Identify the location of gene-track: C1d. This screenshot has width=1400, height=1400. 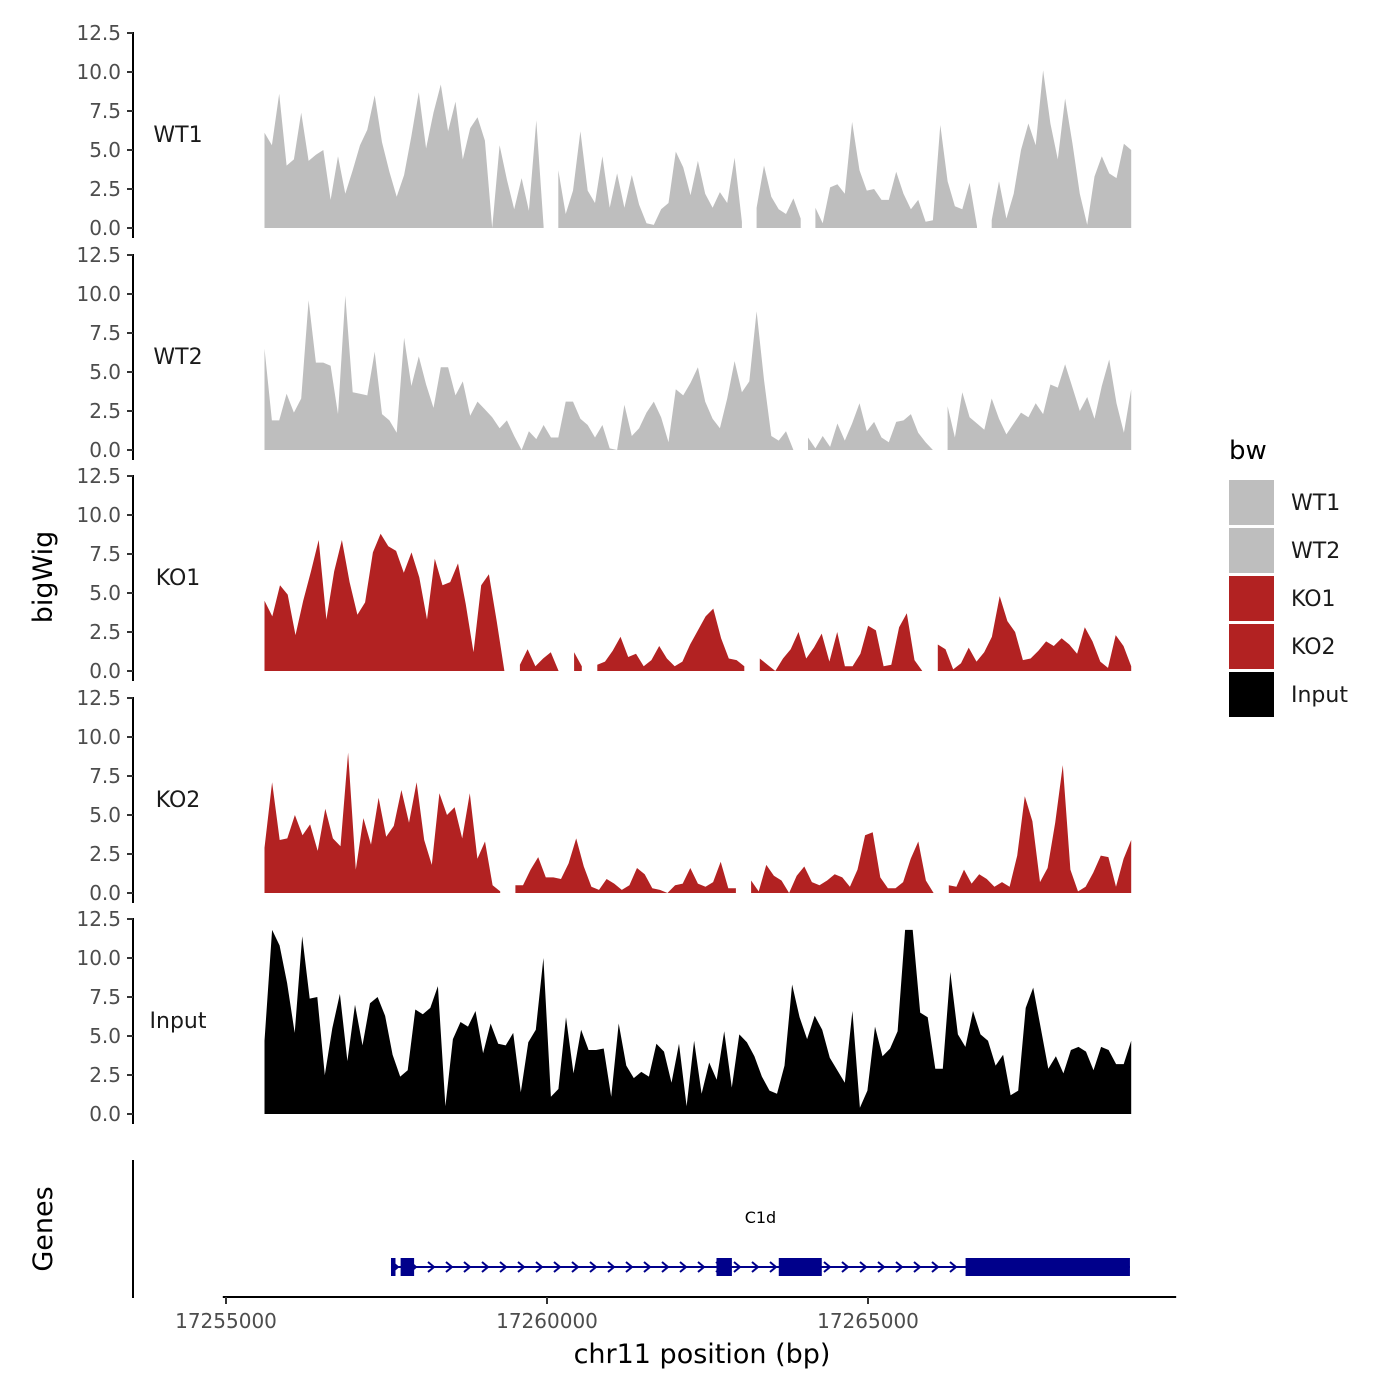
(631, 1229).